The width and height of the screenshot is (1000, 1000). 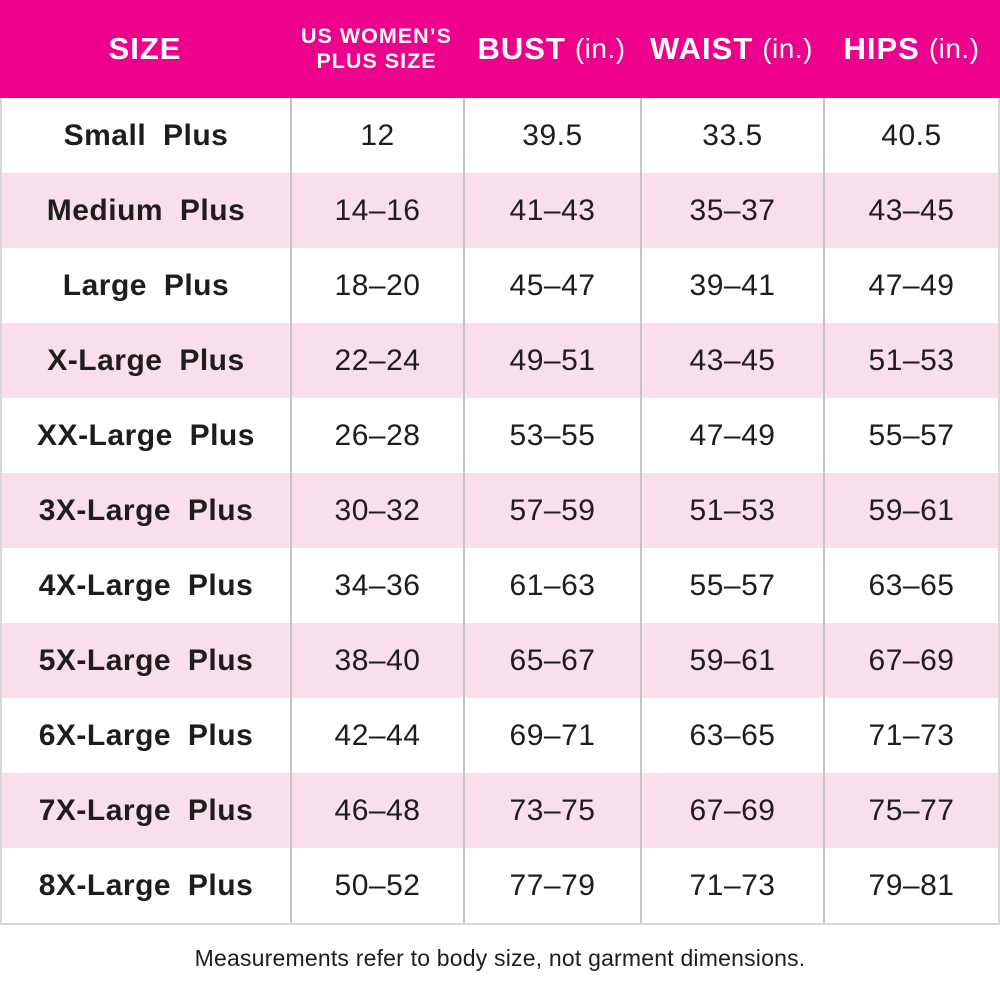 I want to click on measurement-cell: 53–55, so click(x=551, y=435).